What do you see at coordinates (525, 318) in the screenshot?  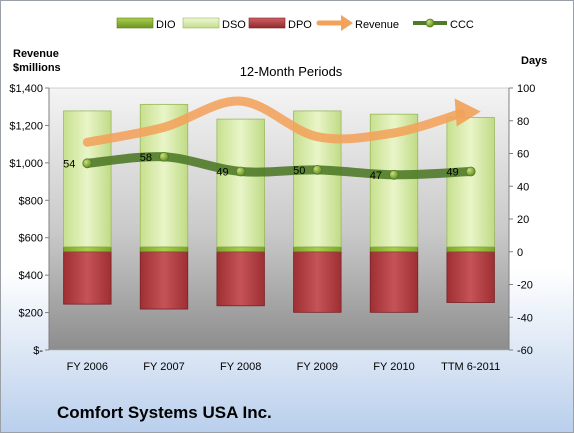 I see `right-tick-label: -40` at bounding box center [525, 318].